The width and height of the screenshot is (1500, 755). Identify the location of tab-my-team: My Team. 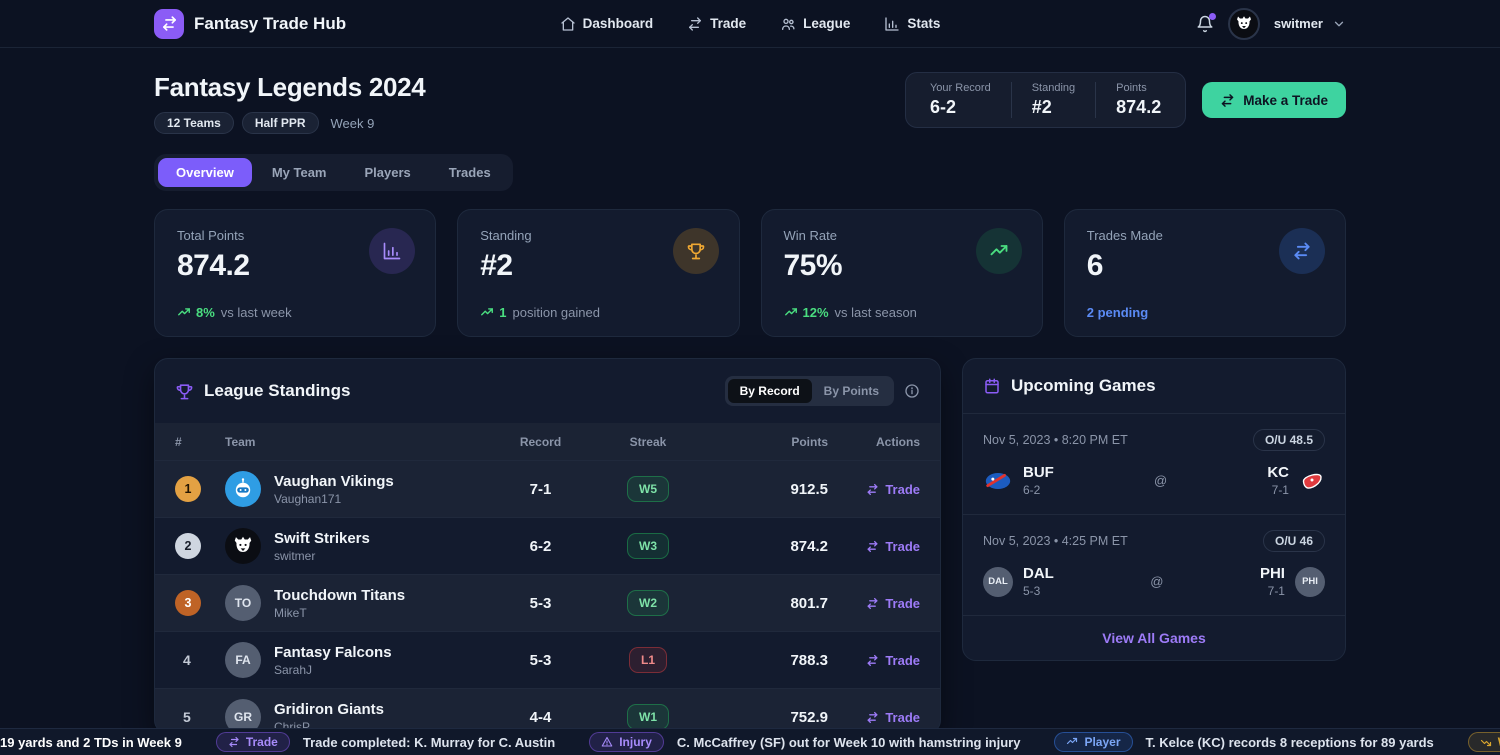
(299, 172).